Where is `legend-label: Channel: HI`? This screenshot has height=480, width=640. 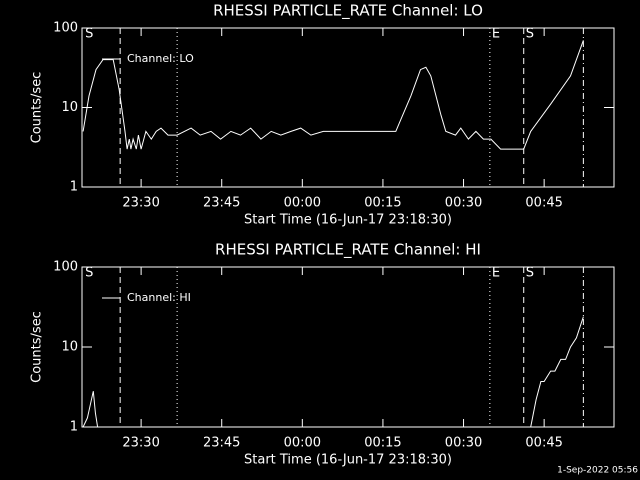 legend-label: Channel: HI is located at coordinates (159, 297).